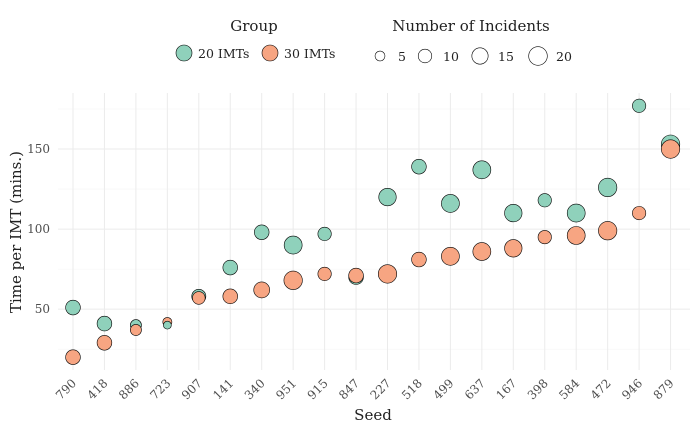  I want to click on y-tick-label: 50, so click(42, 309).